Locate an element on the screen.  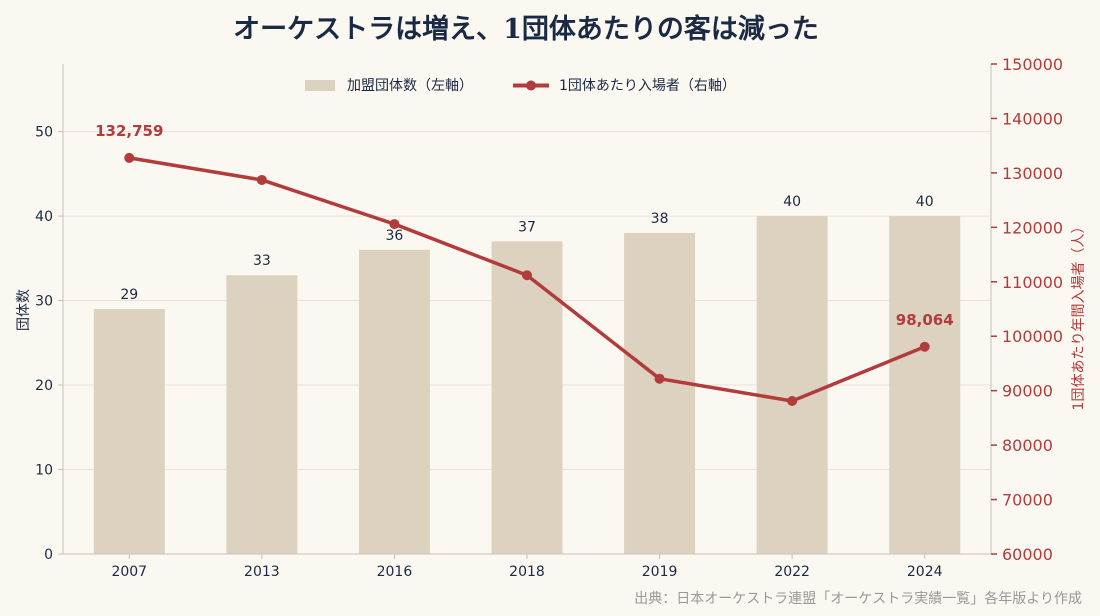
x-axis-ticks: 2007 2013 2016 2018 2019 2022 2024 is located at coordinates (527, 567).